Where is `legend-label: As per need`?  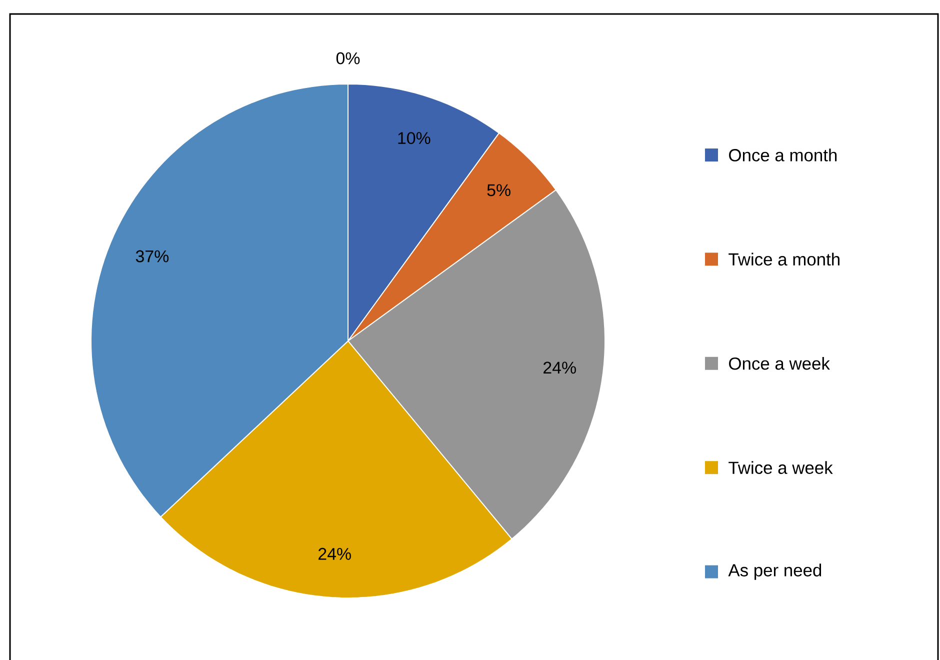 legend-label: As per need is located at coordinates (775, 572).